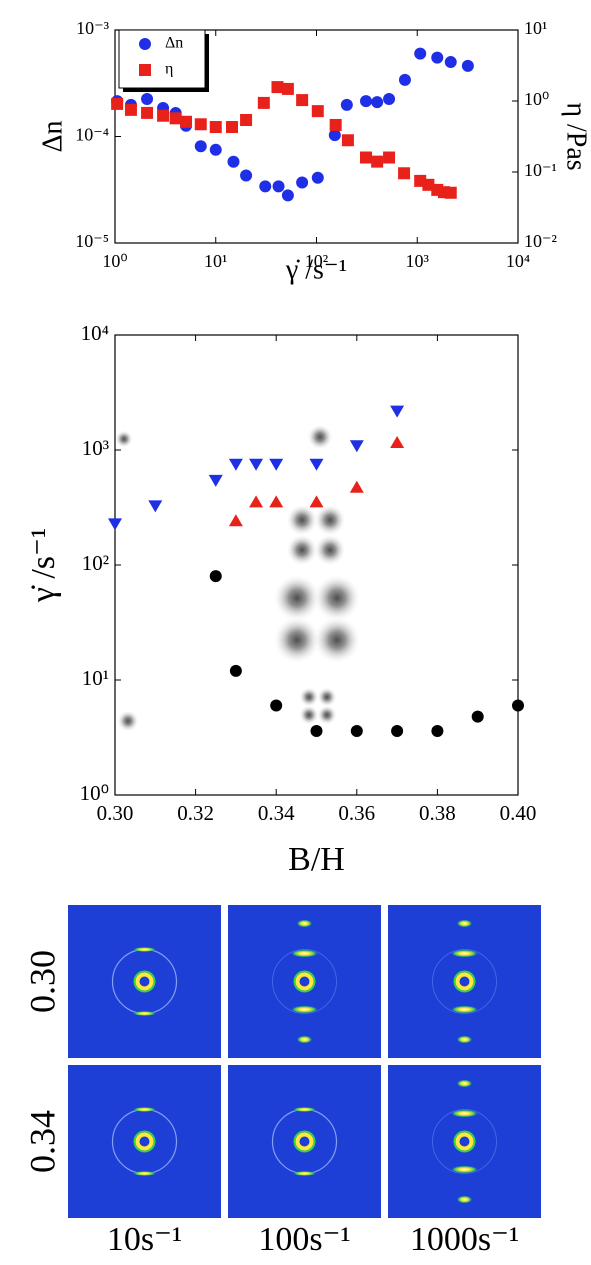 The width and height of the screenshot is (591, 1265). Describe the element at coordinates (536, 99) in the screenshot. I see `y2-tick-label: 10⁰` at that location.